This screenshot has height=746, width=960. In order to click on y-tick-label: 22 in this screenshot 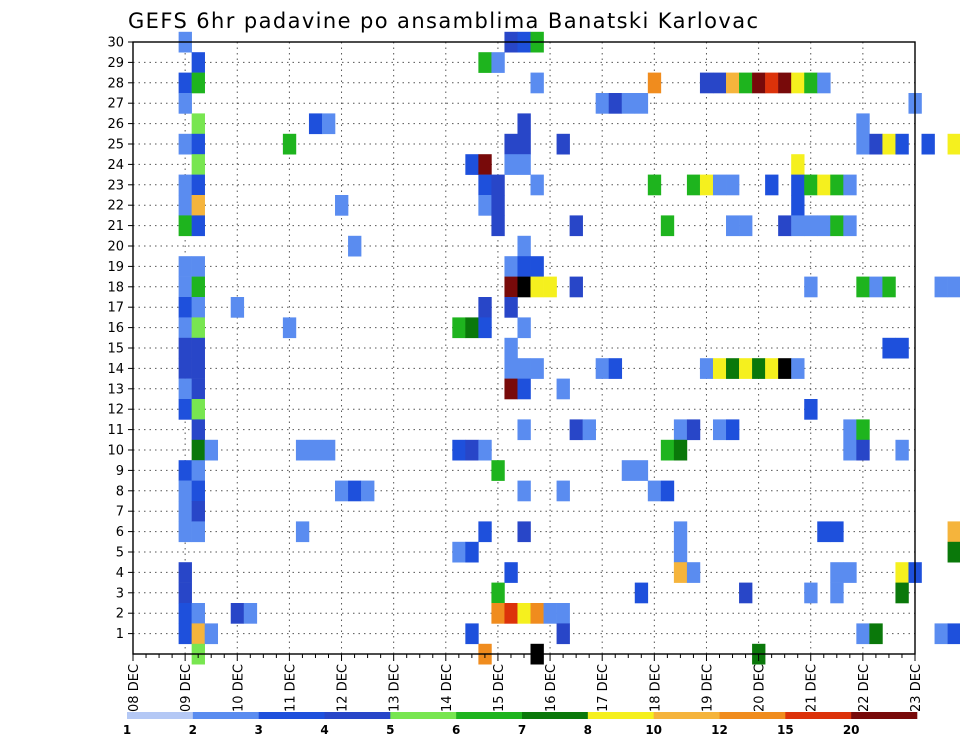, I will do `click(115, 206)`.